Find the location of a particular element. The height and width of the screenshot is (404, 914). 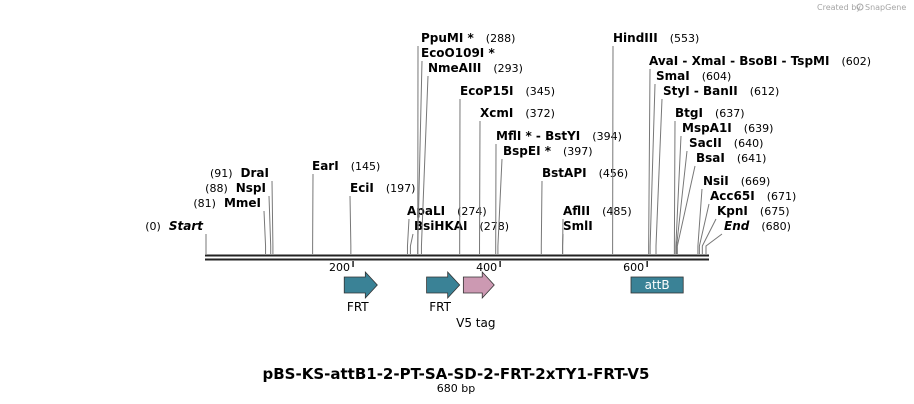

site-name: ApaLI is located at coordinates (426, 211).